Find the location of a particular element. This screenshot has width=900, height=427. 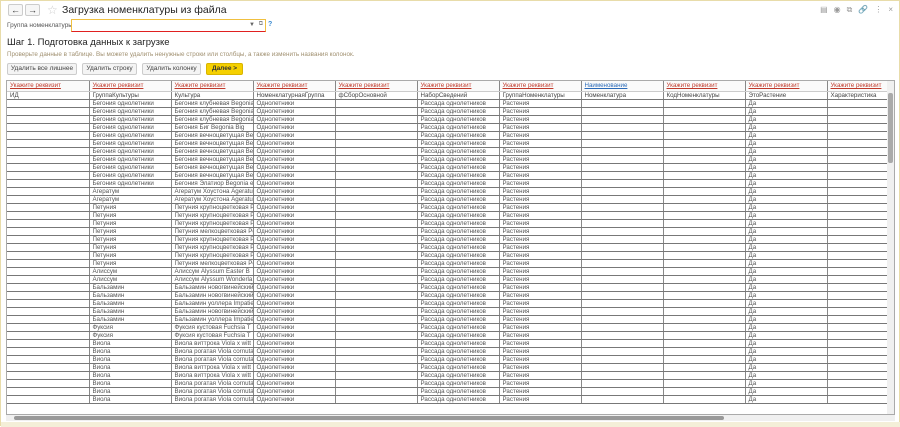

column-name-cell: НоменклатурнаяГруппа is located at coordinates (294, 95).